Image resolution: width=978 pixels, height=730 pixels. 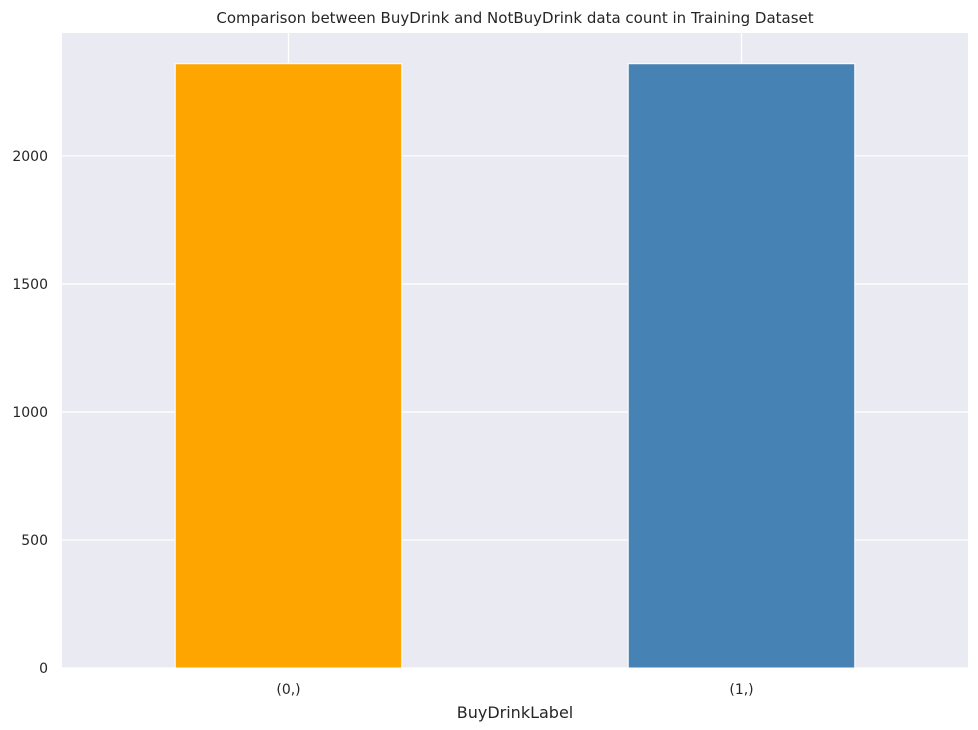 I want to click on x-tick-label: (1,), so click(x=741, y=690).